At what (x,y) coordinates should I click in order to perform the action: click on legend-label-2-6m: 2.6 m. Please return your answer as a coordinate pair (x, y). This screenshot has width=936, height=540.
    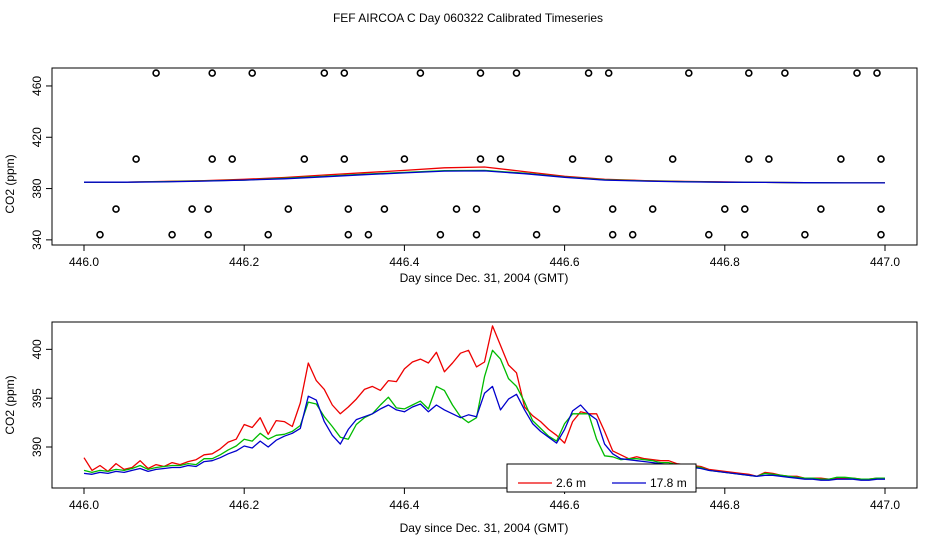
    Looking at the image, I should click on (571, 483).